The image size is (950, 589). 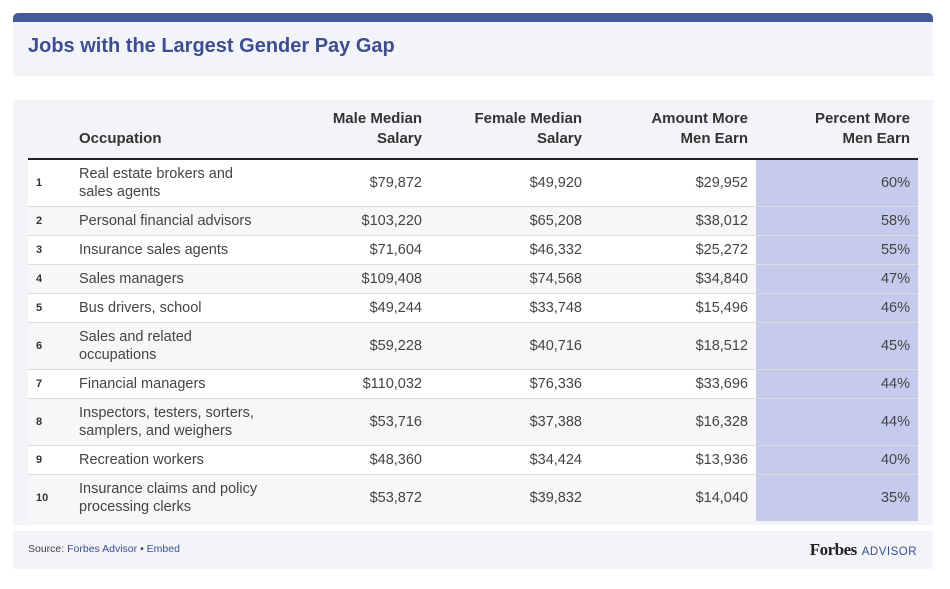 I want to click on row-amount-more: $34,840, so click(x=673, y=279).